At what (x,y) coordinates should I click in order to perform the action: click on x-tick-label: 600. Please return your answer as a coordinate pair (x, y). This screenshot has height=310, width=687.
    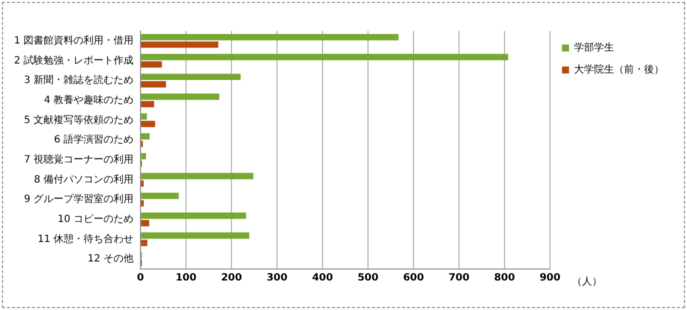
    Looking at the image, I should click on (413, 278).